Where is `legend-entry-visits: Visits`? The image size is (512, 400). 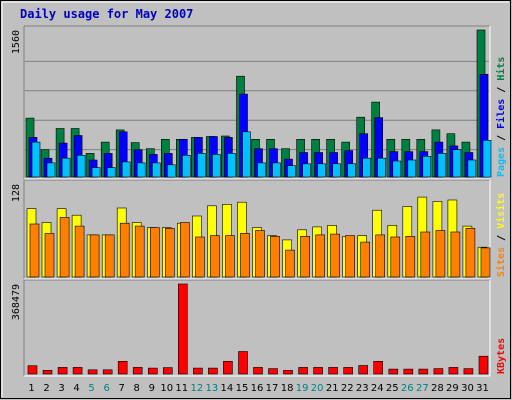 legend-entry-visits: Visits is located at coordinates (501, 211).